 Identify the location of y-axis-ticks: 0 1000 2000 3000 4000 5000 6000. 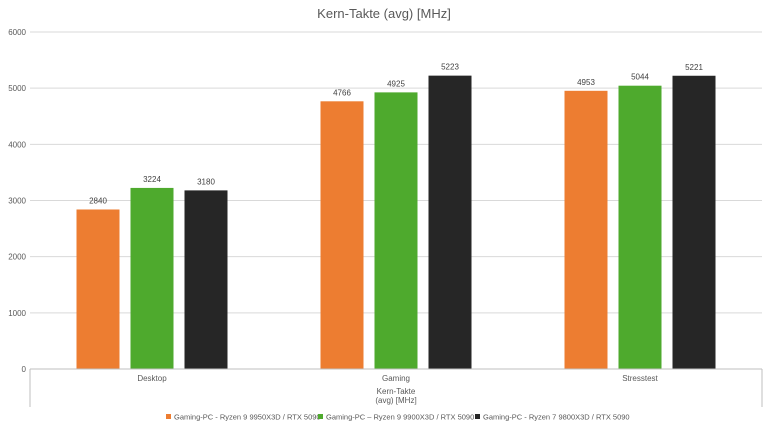
(17, 201).